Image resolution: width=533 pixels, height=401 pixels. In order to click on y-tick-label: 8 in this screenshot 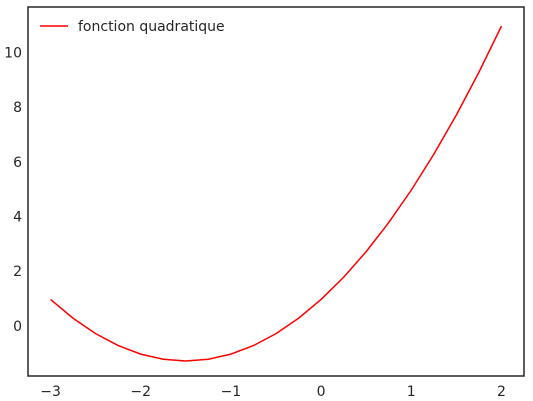, I will do `click(17, 108)`.